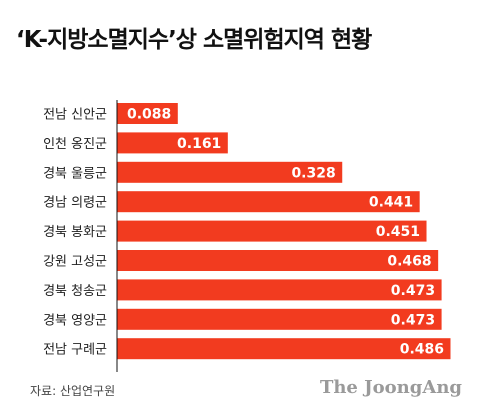 The image size is (480, 420). What do you see at coordinates (313, 173) in the screenshot?
I see `bar-value-label: 0.328` at bounding box center [313, 173].